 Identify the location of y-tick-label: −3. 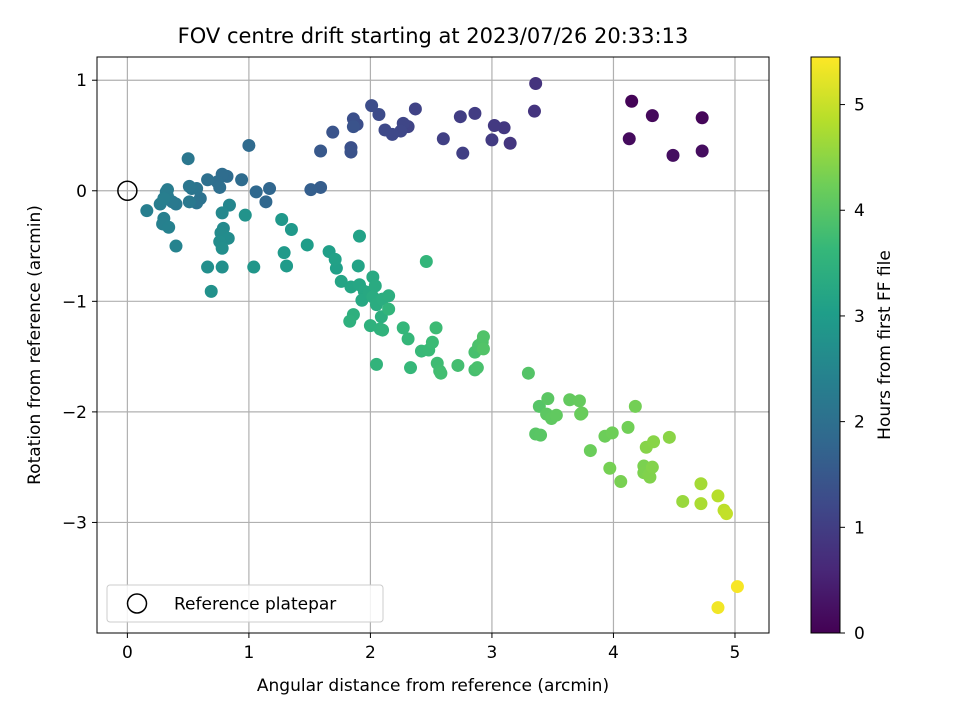
(74, 523).